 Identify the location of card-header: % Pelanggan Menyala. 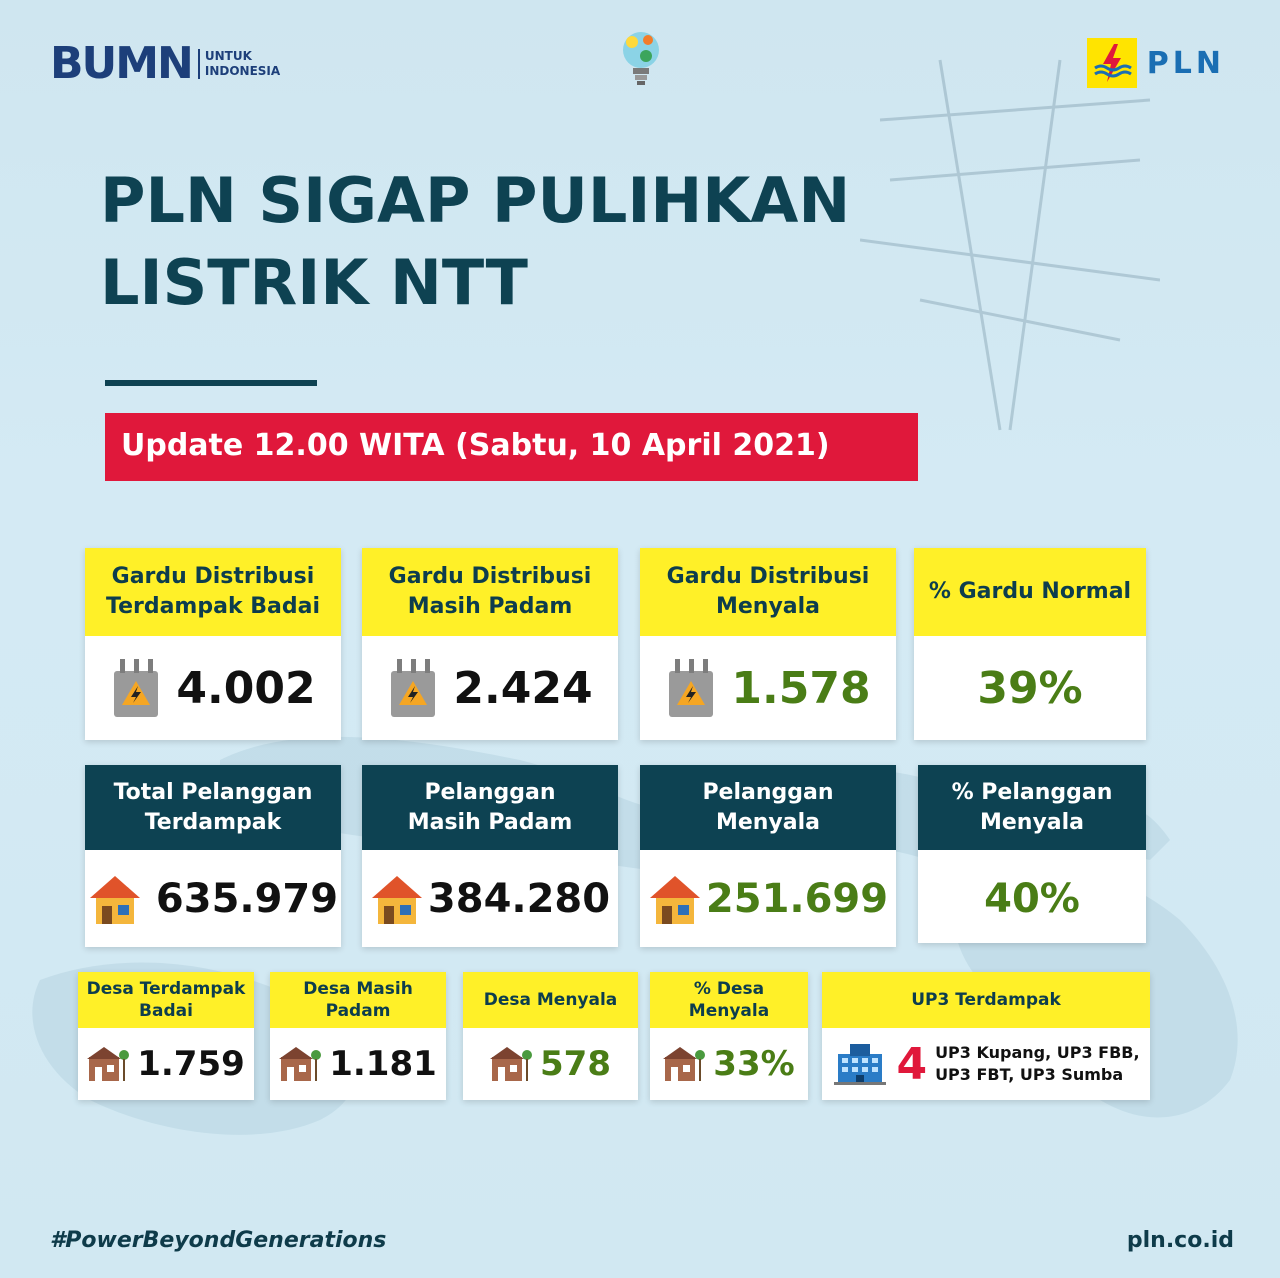
(1032, 807).